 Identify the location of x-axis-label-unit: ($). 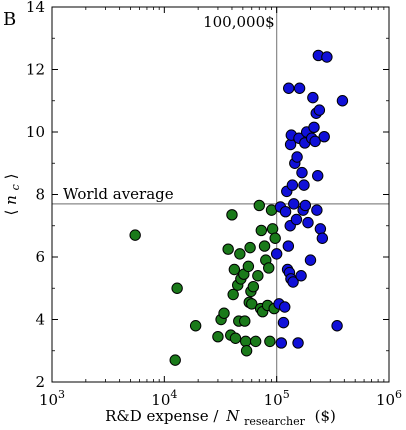
(325, 416).